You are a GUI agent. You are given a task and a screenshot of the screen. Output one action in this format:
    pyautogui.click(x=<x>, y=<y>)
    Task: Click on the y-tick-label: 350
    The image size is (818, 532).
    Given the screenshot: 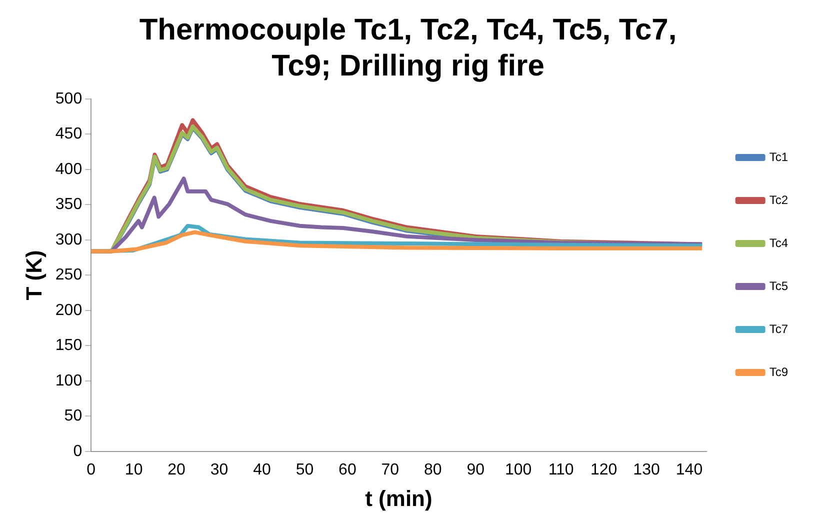 What is the action you would take?
    pyautogui.click(x=68, y=205)
    